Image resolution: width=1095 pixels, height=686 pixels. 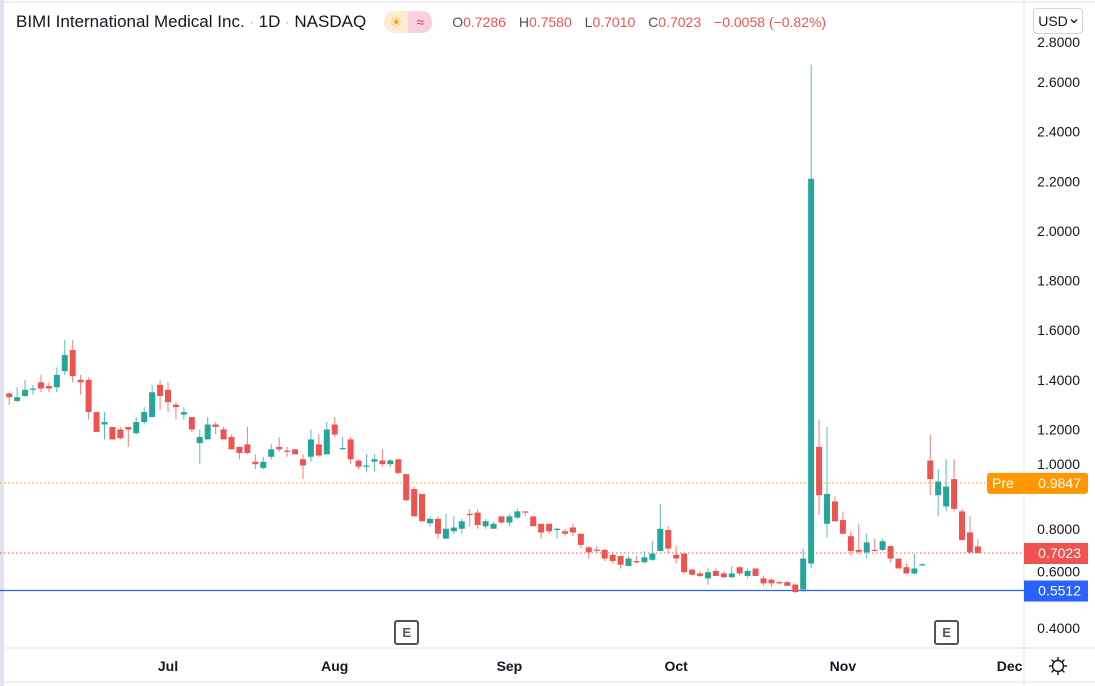 I want to click on approx-icon: ≈, so click(x=420, y=22).